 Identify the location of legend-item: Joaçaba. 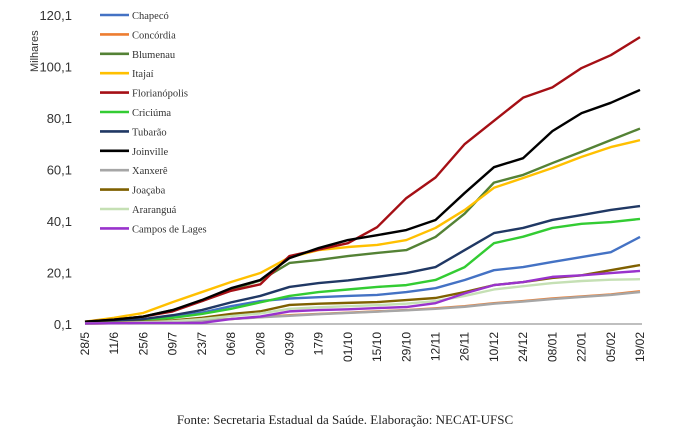
(133, 191).